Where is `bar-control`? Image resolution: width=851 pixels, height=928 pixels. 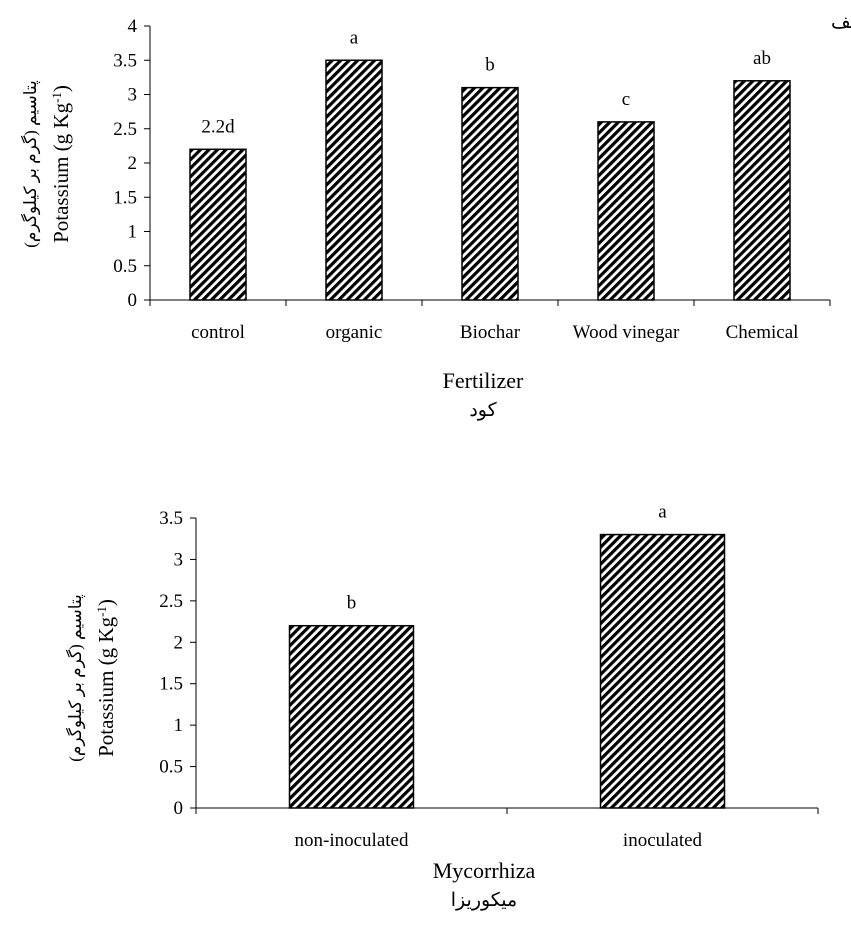
bar-control is located at coordinates (218, 224).